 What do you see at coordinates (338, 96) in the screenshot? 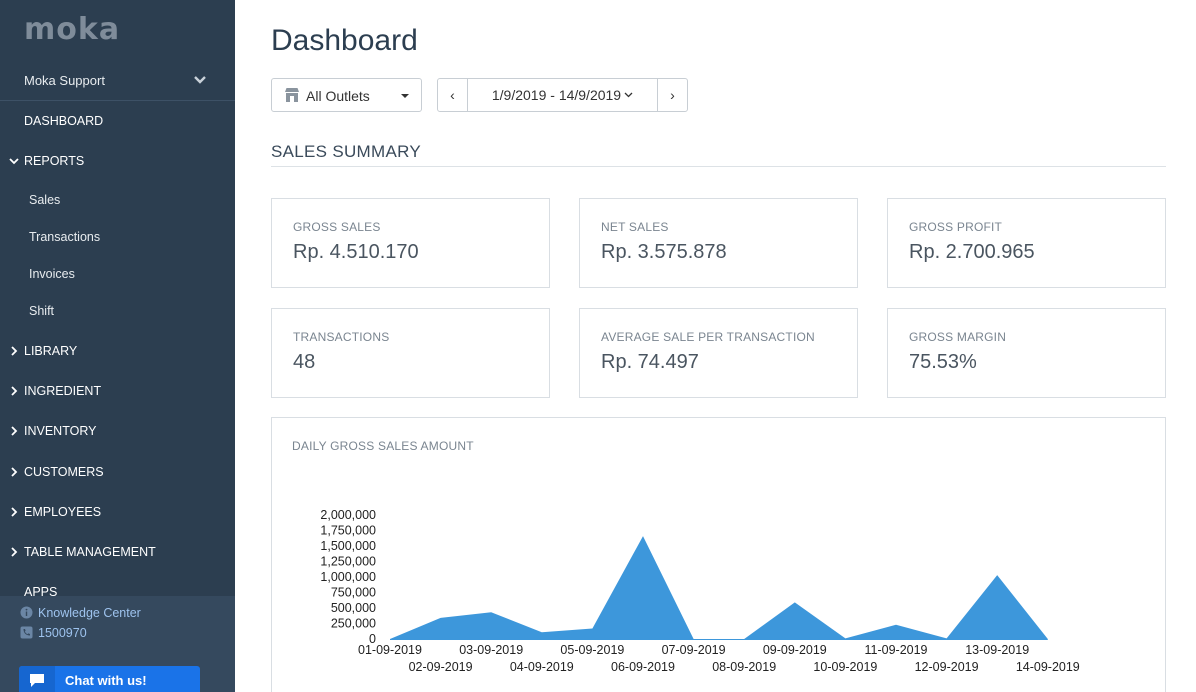
I see `outlet-select-value: All Outlets` at bounding box center [338, 96].